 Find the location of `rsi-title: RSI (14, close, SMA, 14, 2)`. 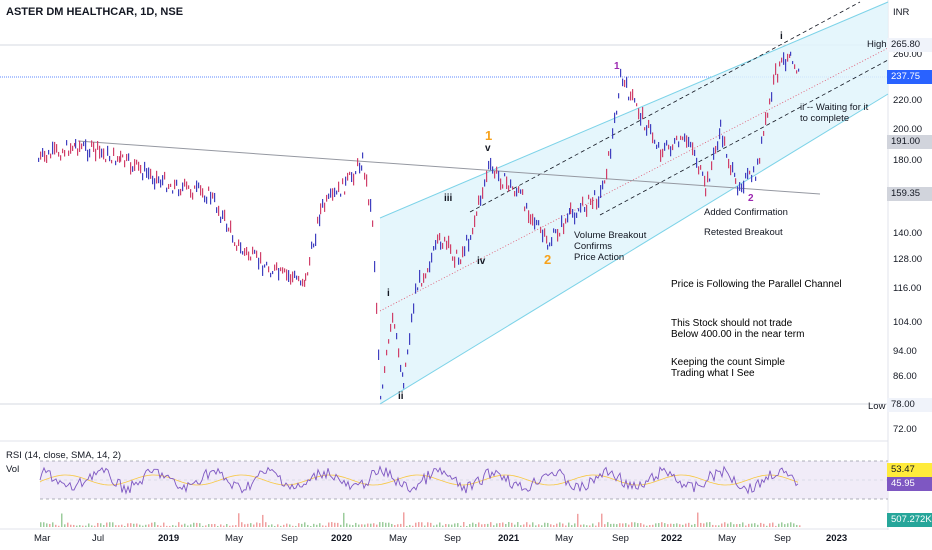

rsi-title: RSI (14, close, SMA, 14, 2) is located at coordinates (64, 455).